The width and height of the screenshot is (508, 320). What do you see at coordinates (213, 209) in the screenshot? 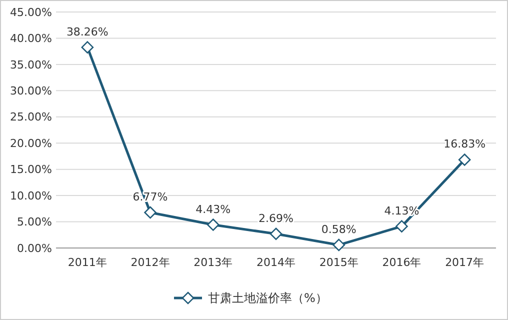
I see `data-label: 4.43%` at bounding box center [213, 209].